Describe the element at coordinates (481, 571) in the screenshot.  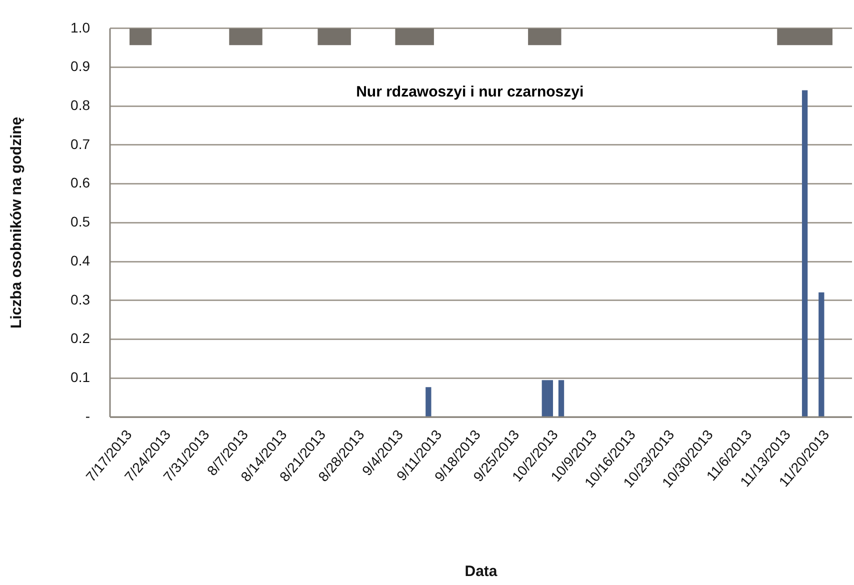
I see `x-axis-title: Data` at that location.